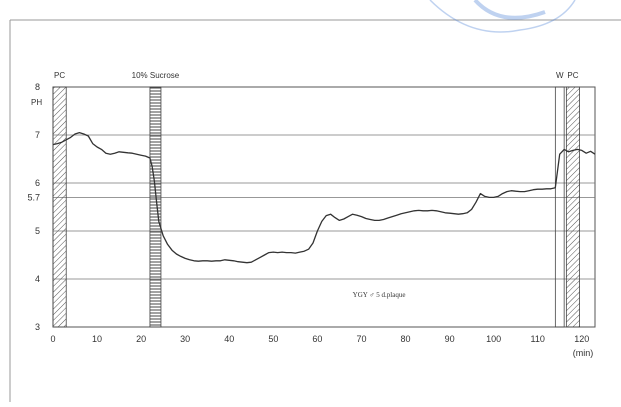  I want to click on x-tick-label: 90, so click(450, 339).